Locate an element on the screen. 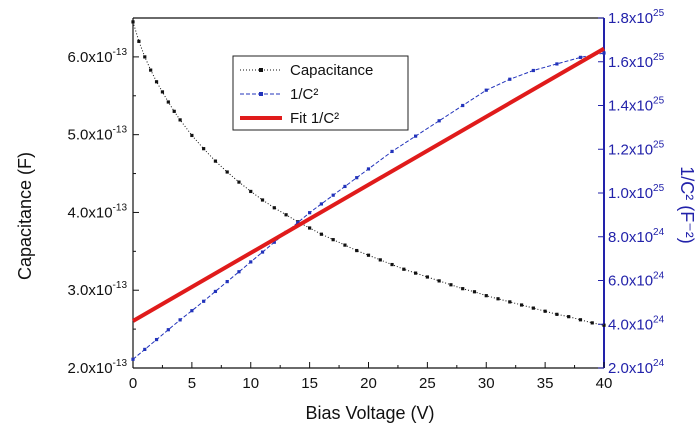 This screenshot has height=431, width=696. x-tick-label: 0 is located at coordinates (133, 383).